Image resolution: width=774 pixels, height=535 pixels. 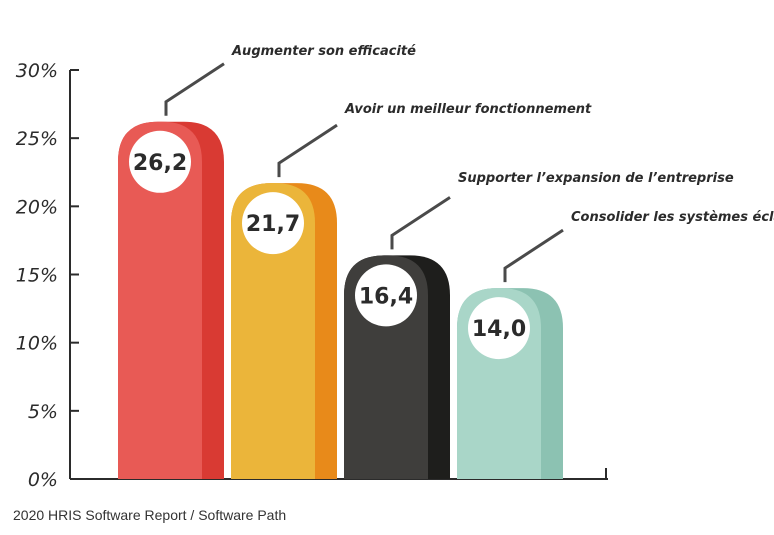 I want to click on y-tick-label-15: 15%, so click(x=37, y=276).